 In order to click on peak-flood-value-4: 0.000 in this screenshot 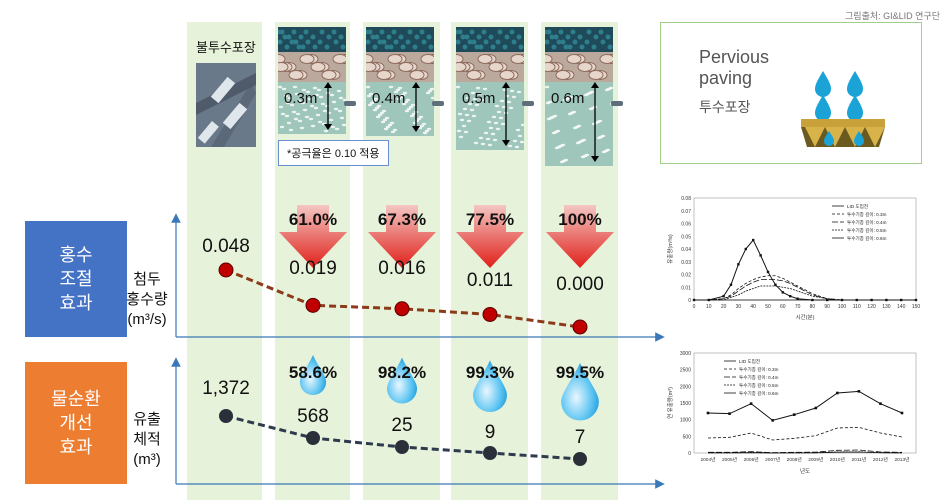, I will do `click(580, 284)`.